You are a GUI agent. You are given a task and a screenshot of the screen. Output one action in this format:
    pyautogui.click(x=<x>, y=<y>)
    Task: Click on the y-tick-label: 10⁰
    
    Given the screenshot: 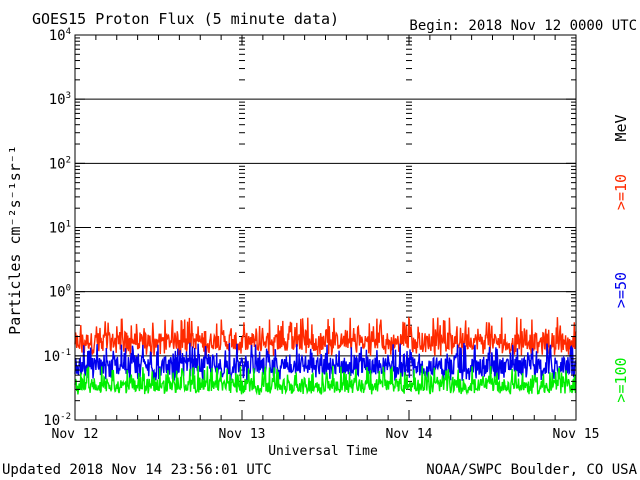 What is the action you would take?
    pyautogui.click(x=60, y=292)
    